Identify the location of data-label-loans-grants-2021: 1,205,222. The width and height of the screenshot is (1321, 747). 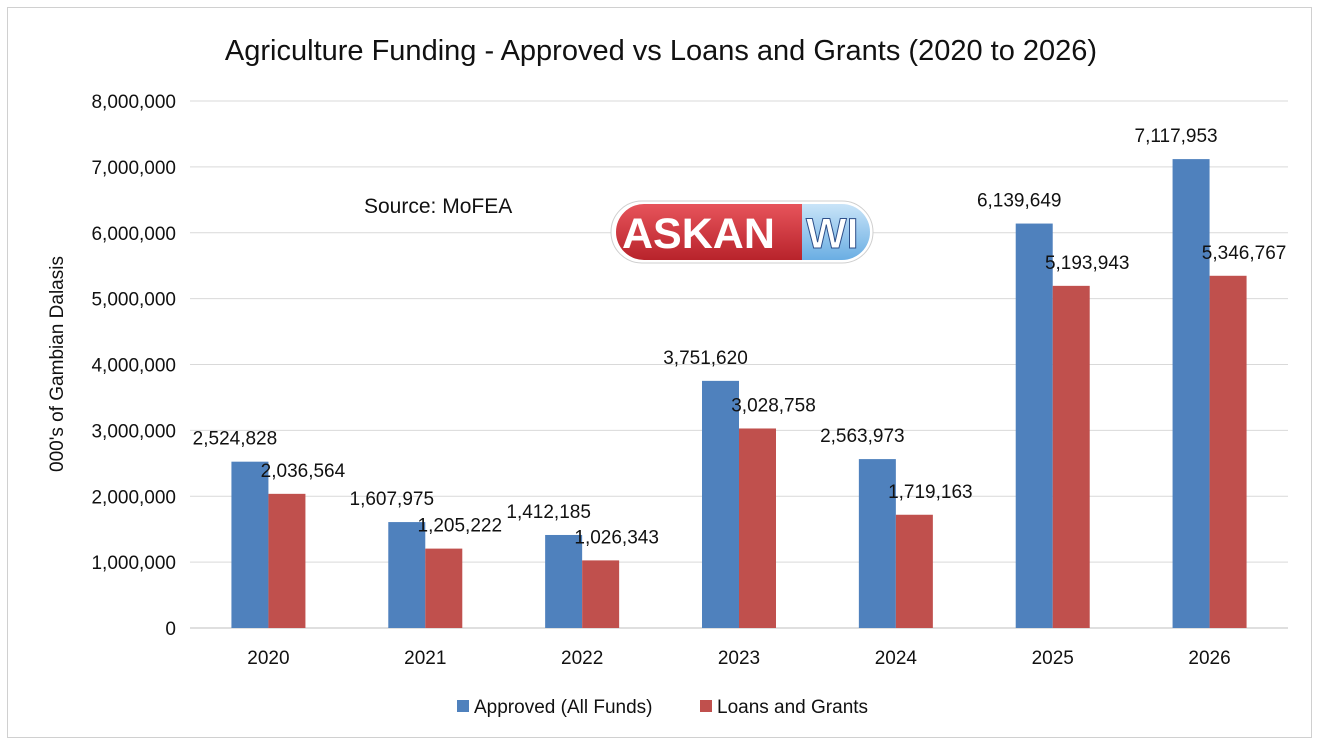
(460, 526).